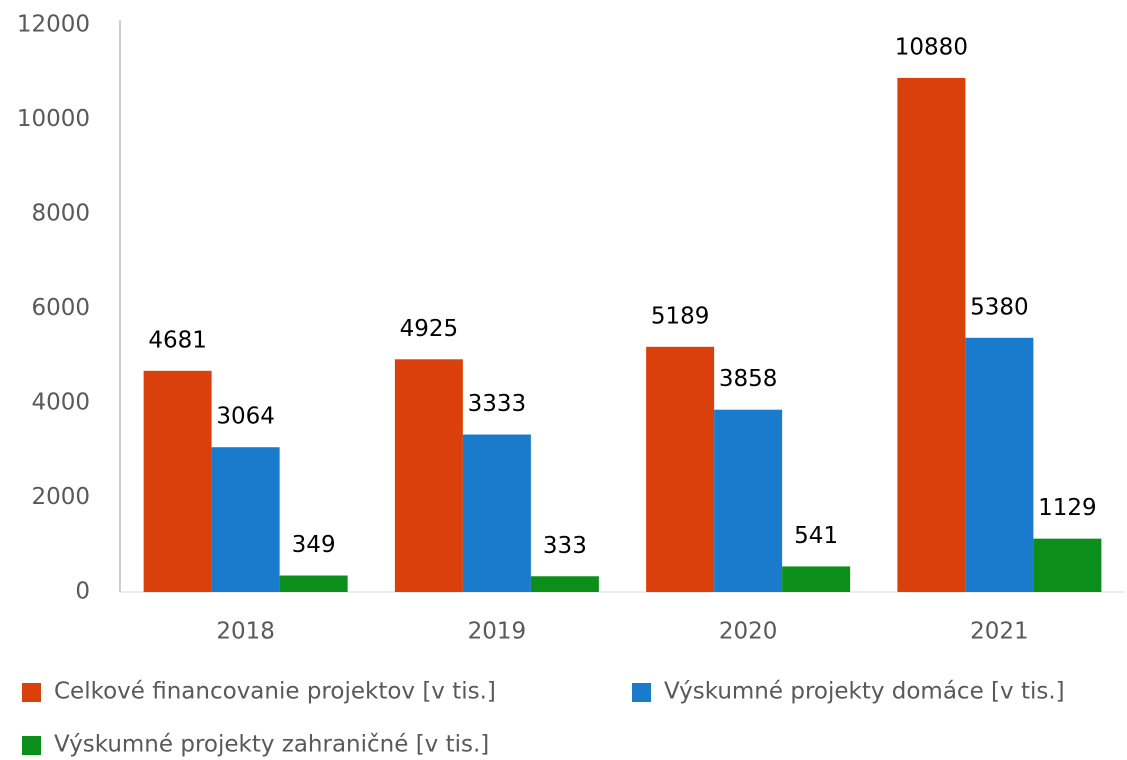  I want to click on x-tick-label: 2019, so click(497, 632).